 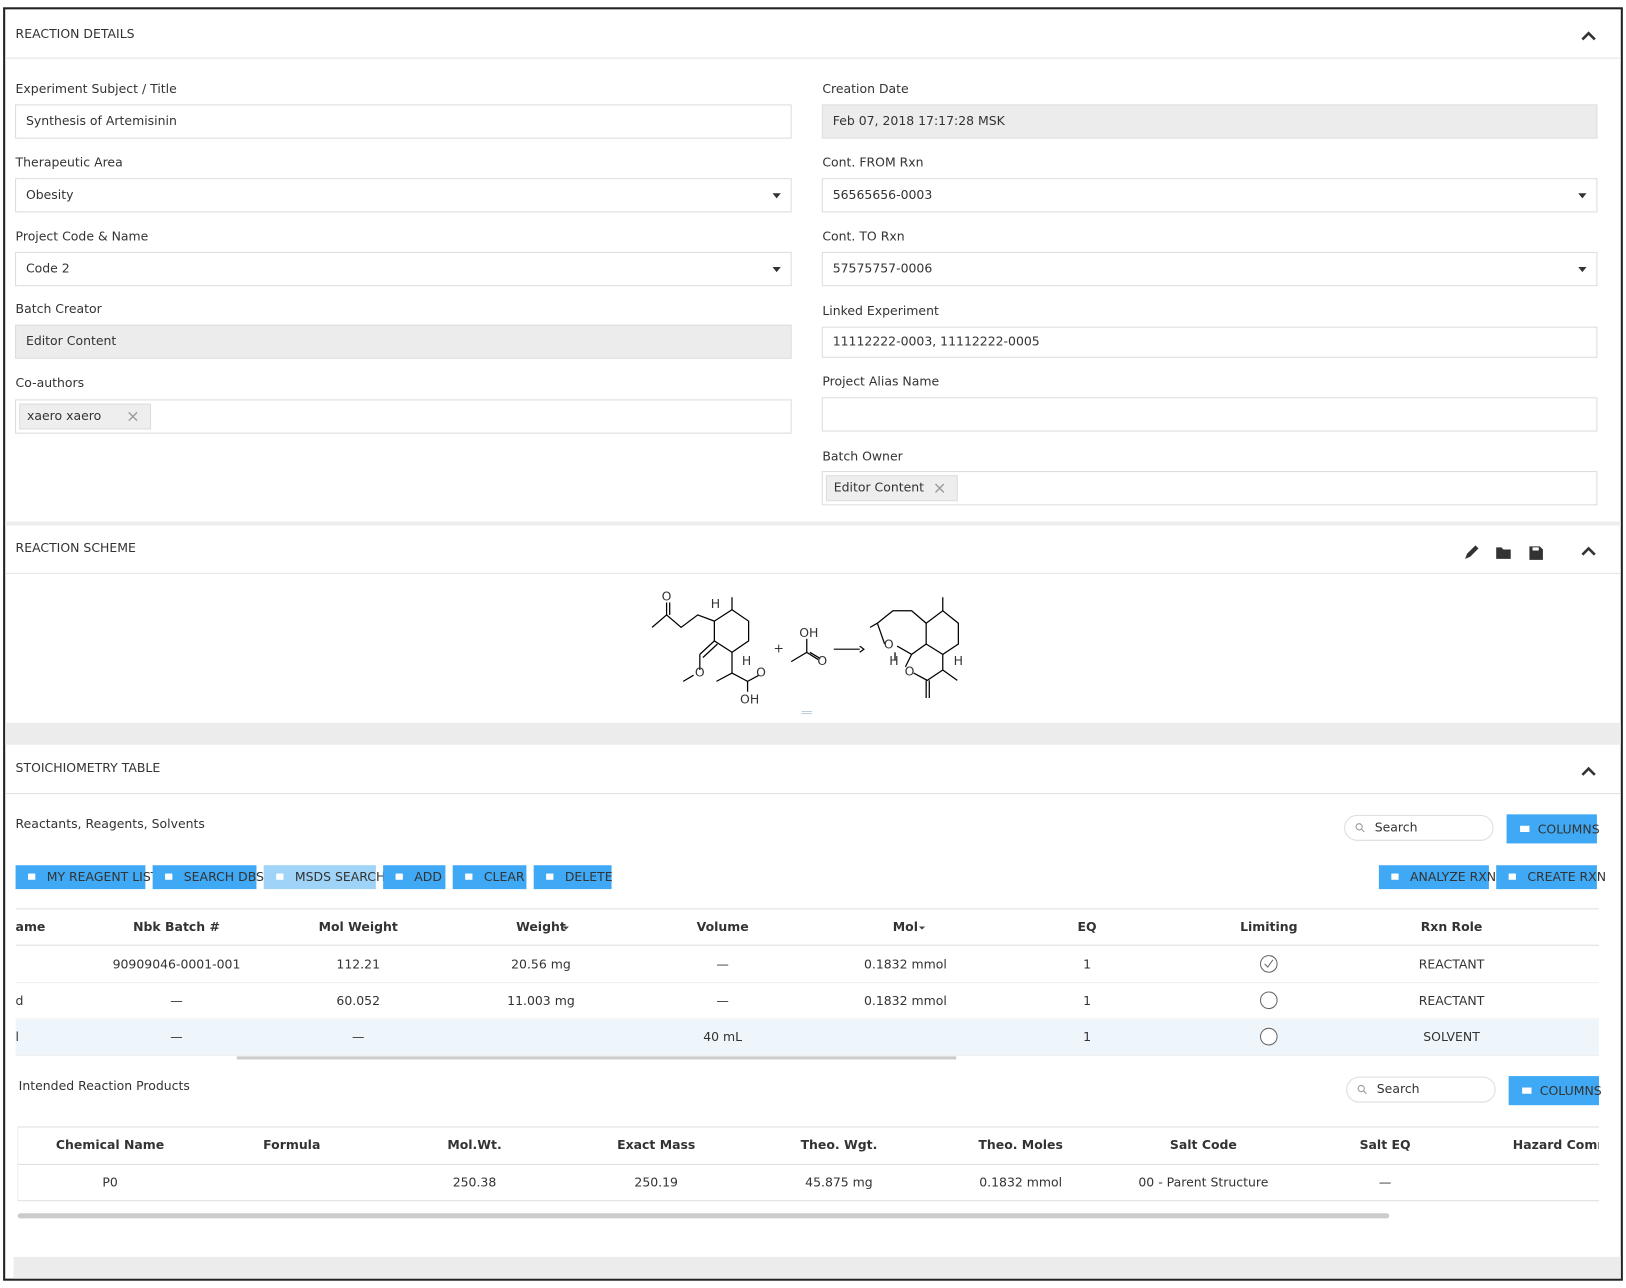 I want to click on table-cell: 0.1832 mmol, so click(x=905, y=1000).